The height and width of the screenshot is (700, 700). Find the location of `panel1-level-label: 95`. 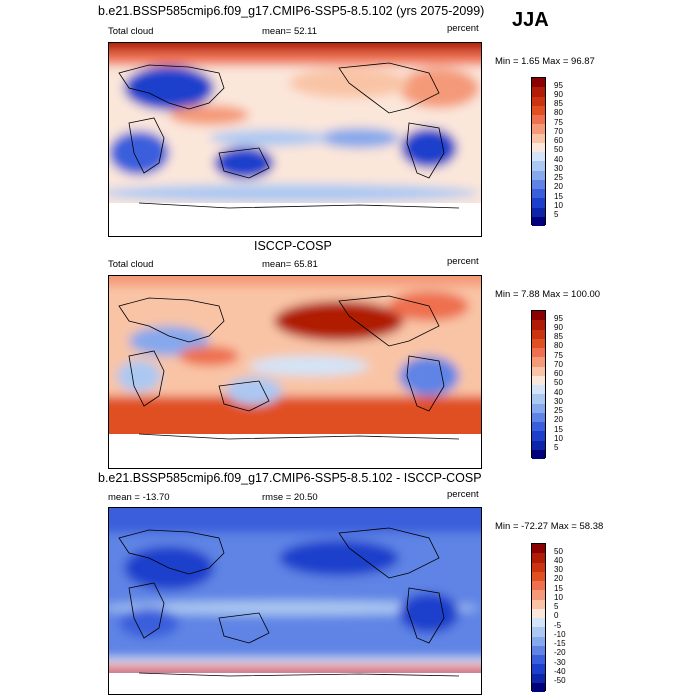

panel1-level-label: 95 is located at coordinates (558, 85).